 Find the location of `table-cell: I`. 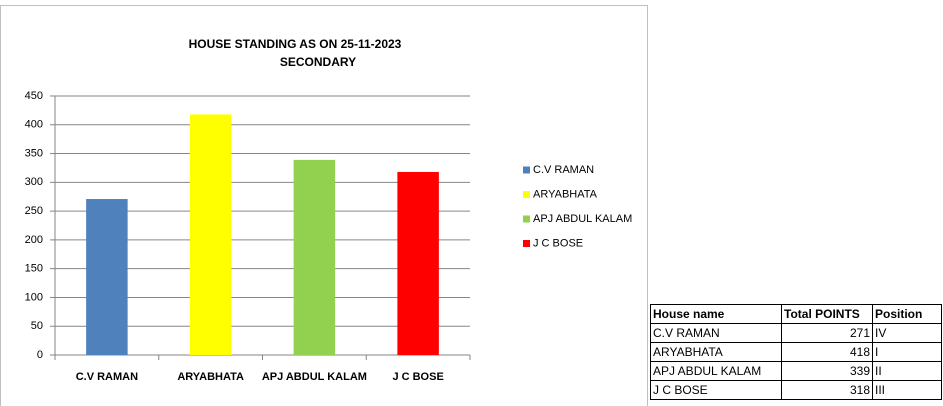

table-cell: I is located at coordinates (907, 352).